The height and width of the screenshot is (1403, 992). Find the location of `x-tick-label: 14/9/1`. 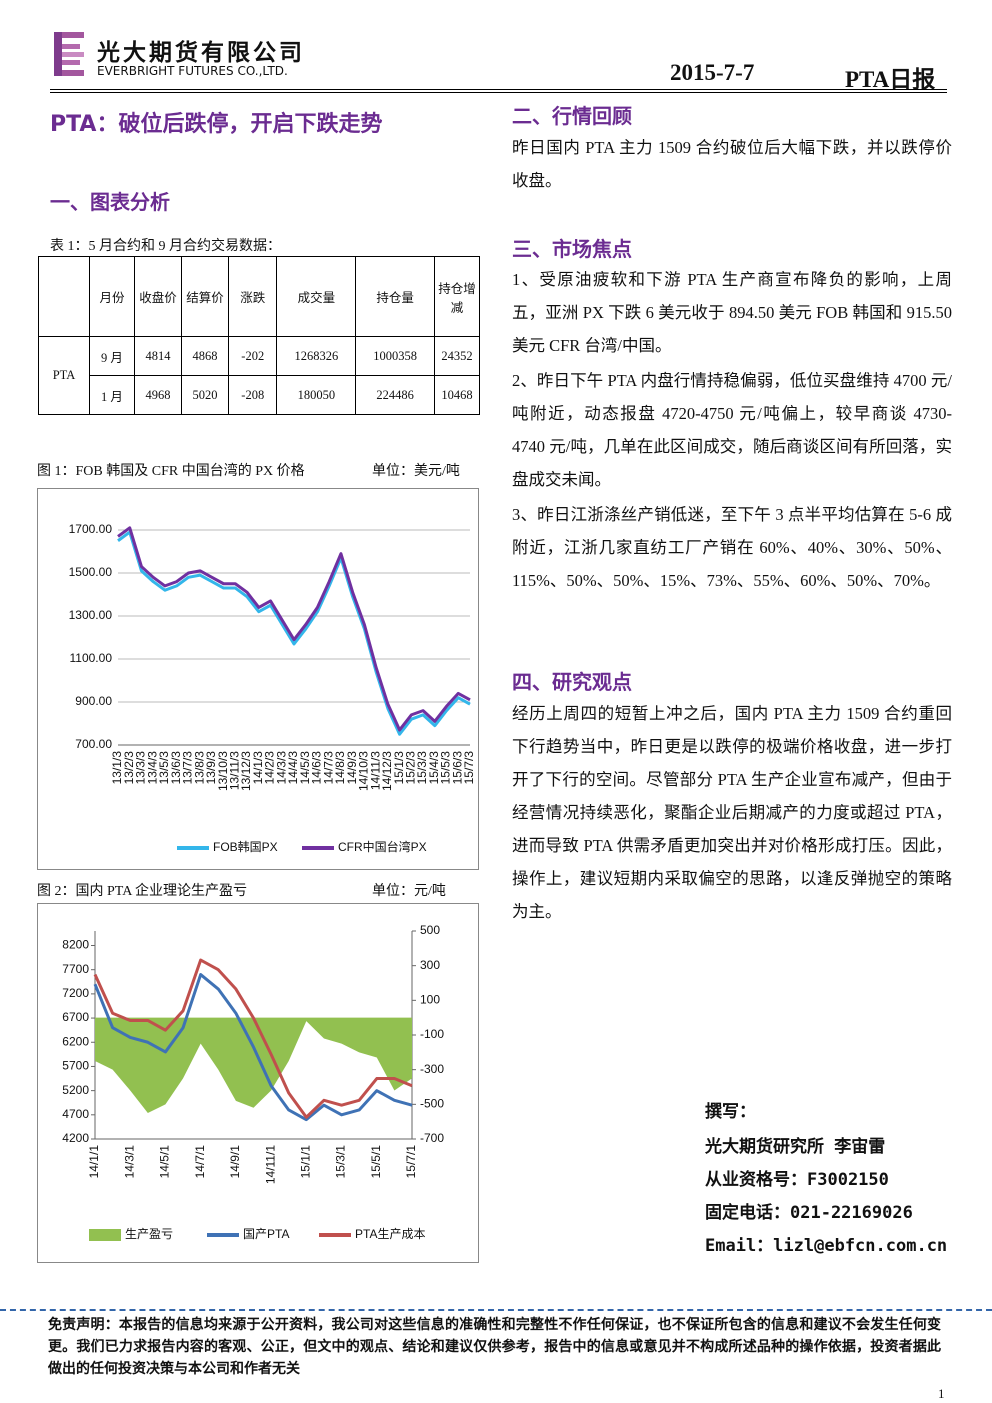

x-tick-label: 14/9/1 is located at coordinates (235, 1162).